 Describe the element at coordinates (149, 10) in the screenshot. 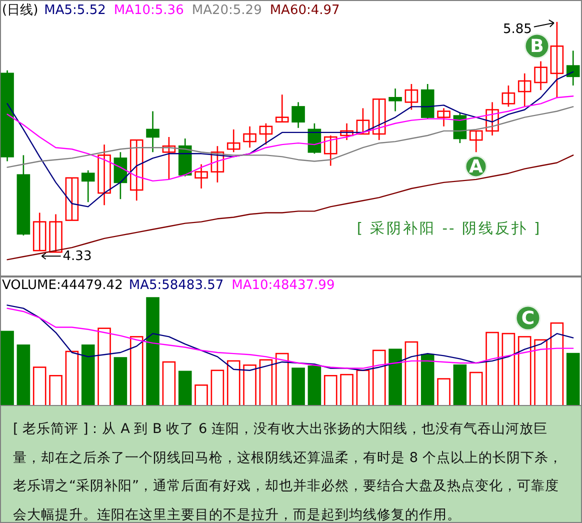

I see `text: MA10:5.36` at that location.